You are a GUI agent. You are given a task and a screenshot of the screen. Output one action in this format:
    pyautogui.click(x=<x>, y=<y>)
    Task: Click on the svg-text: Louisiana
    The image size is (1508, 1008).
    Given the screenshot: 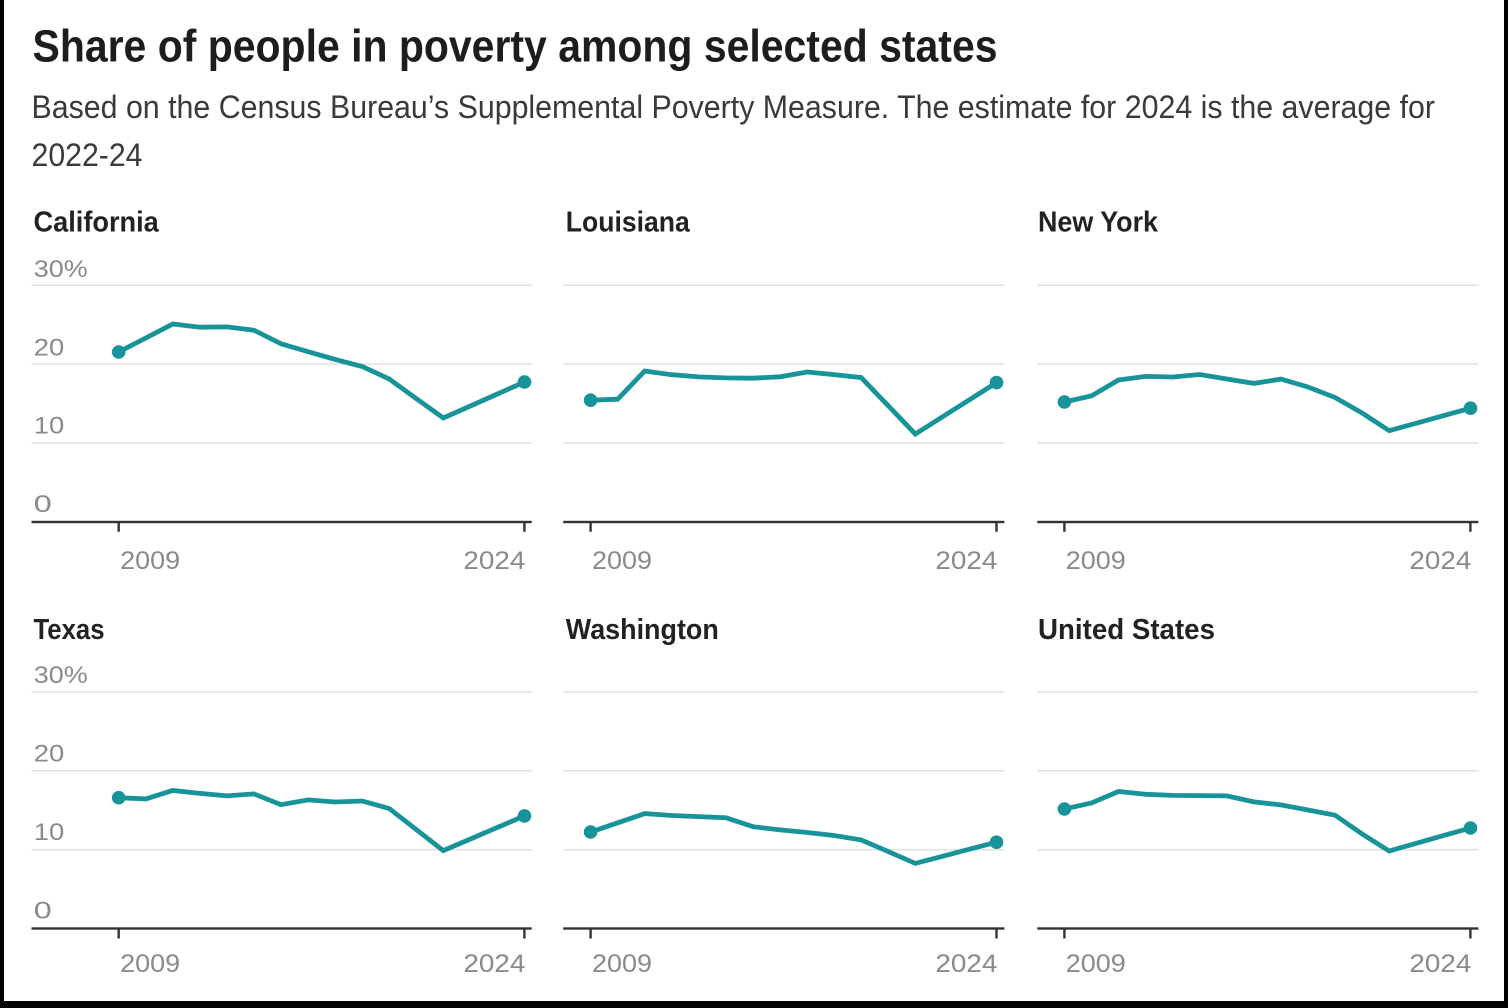 What is the action you would take?
    pyautogui.click(x=628, y=223)
    